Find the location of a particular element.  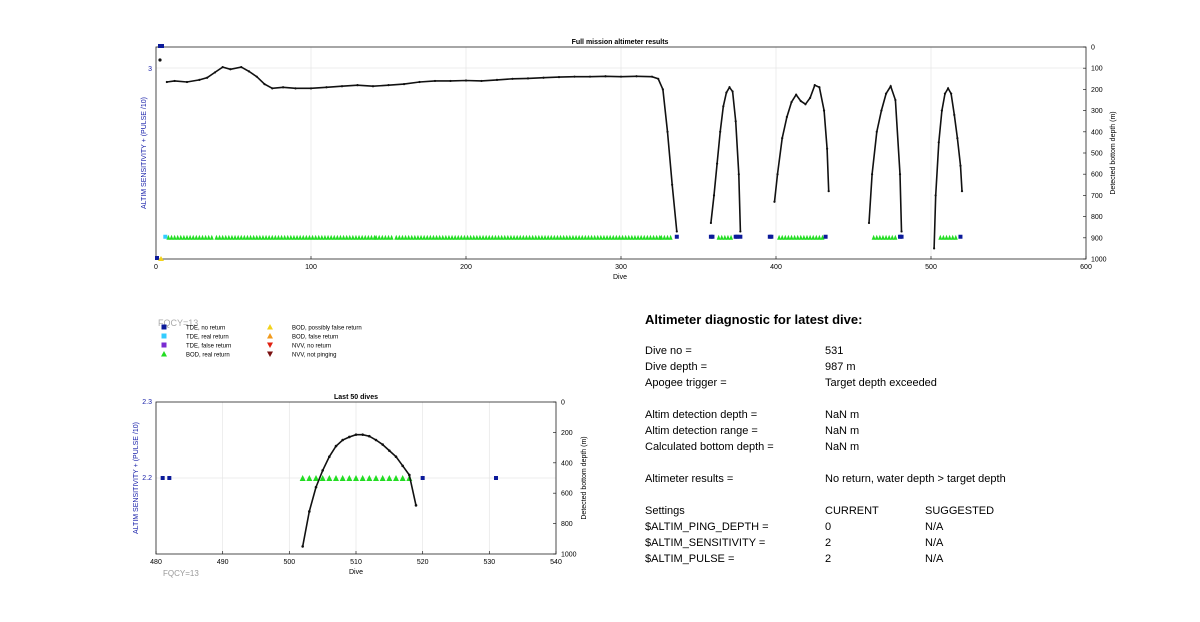

y-right-tick-label: 900 is located at coordinates (1097, 238).